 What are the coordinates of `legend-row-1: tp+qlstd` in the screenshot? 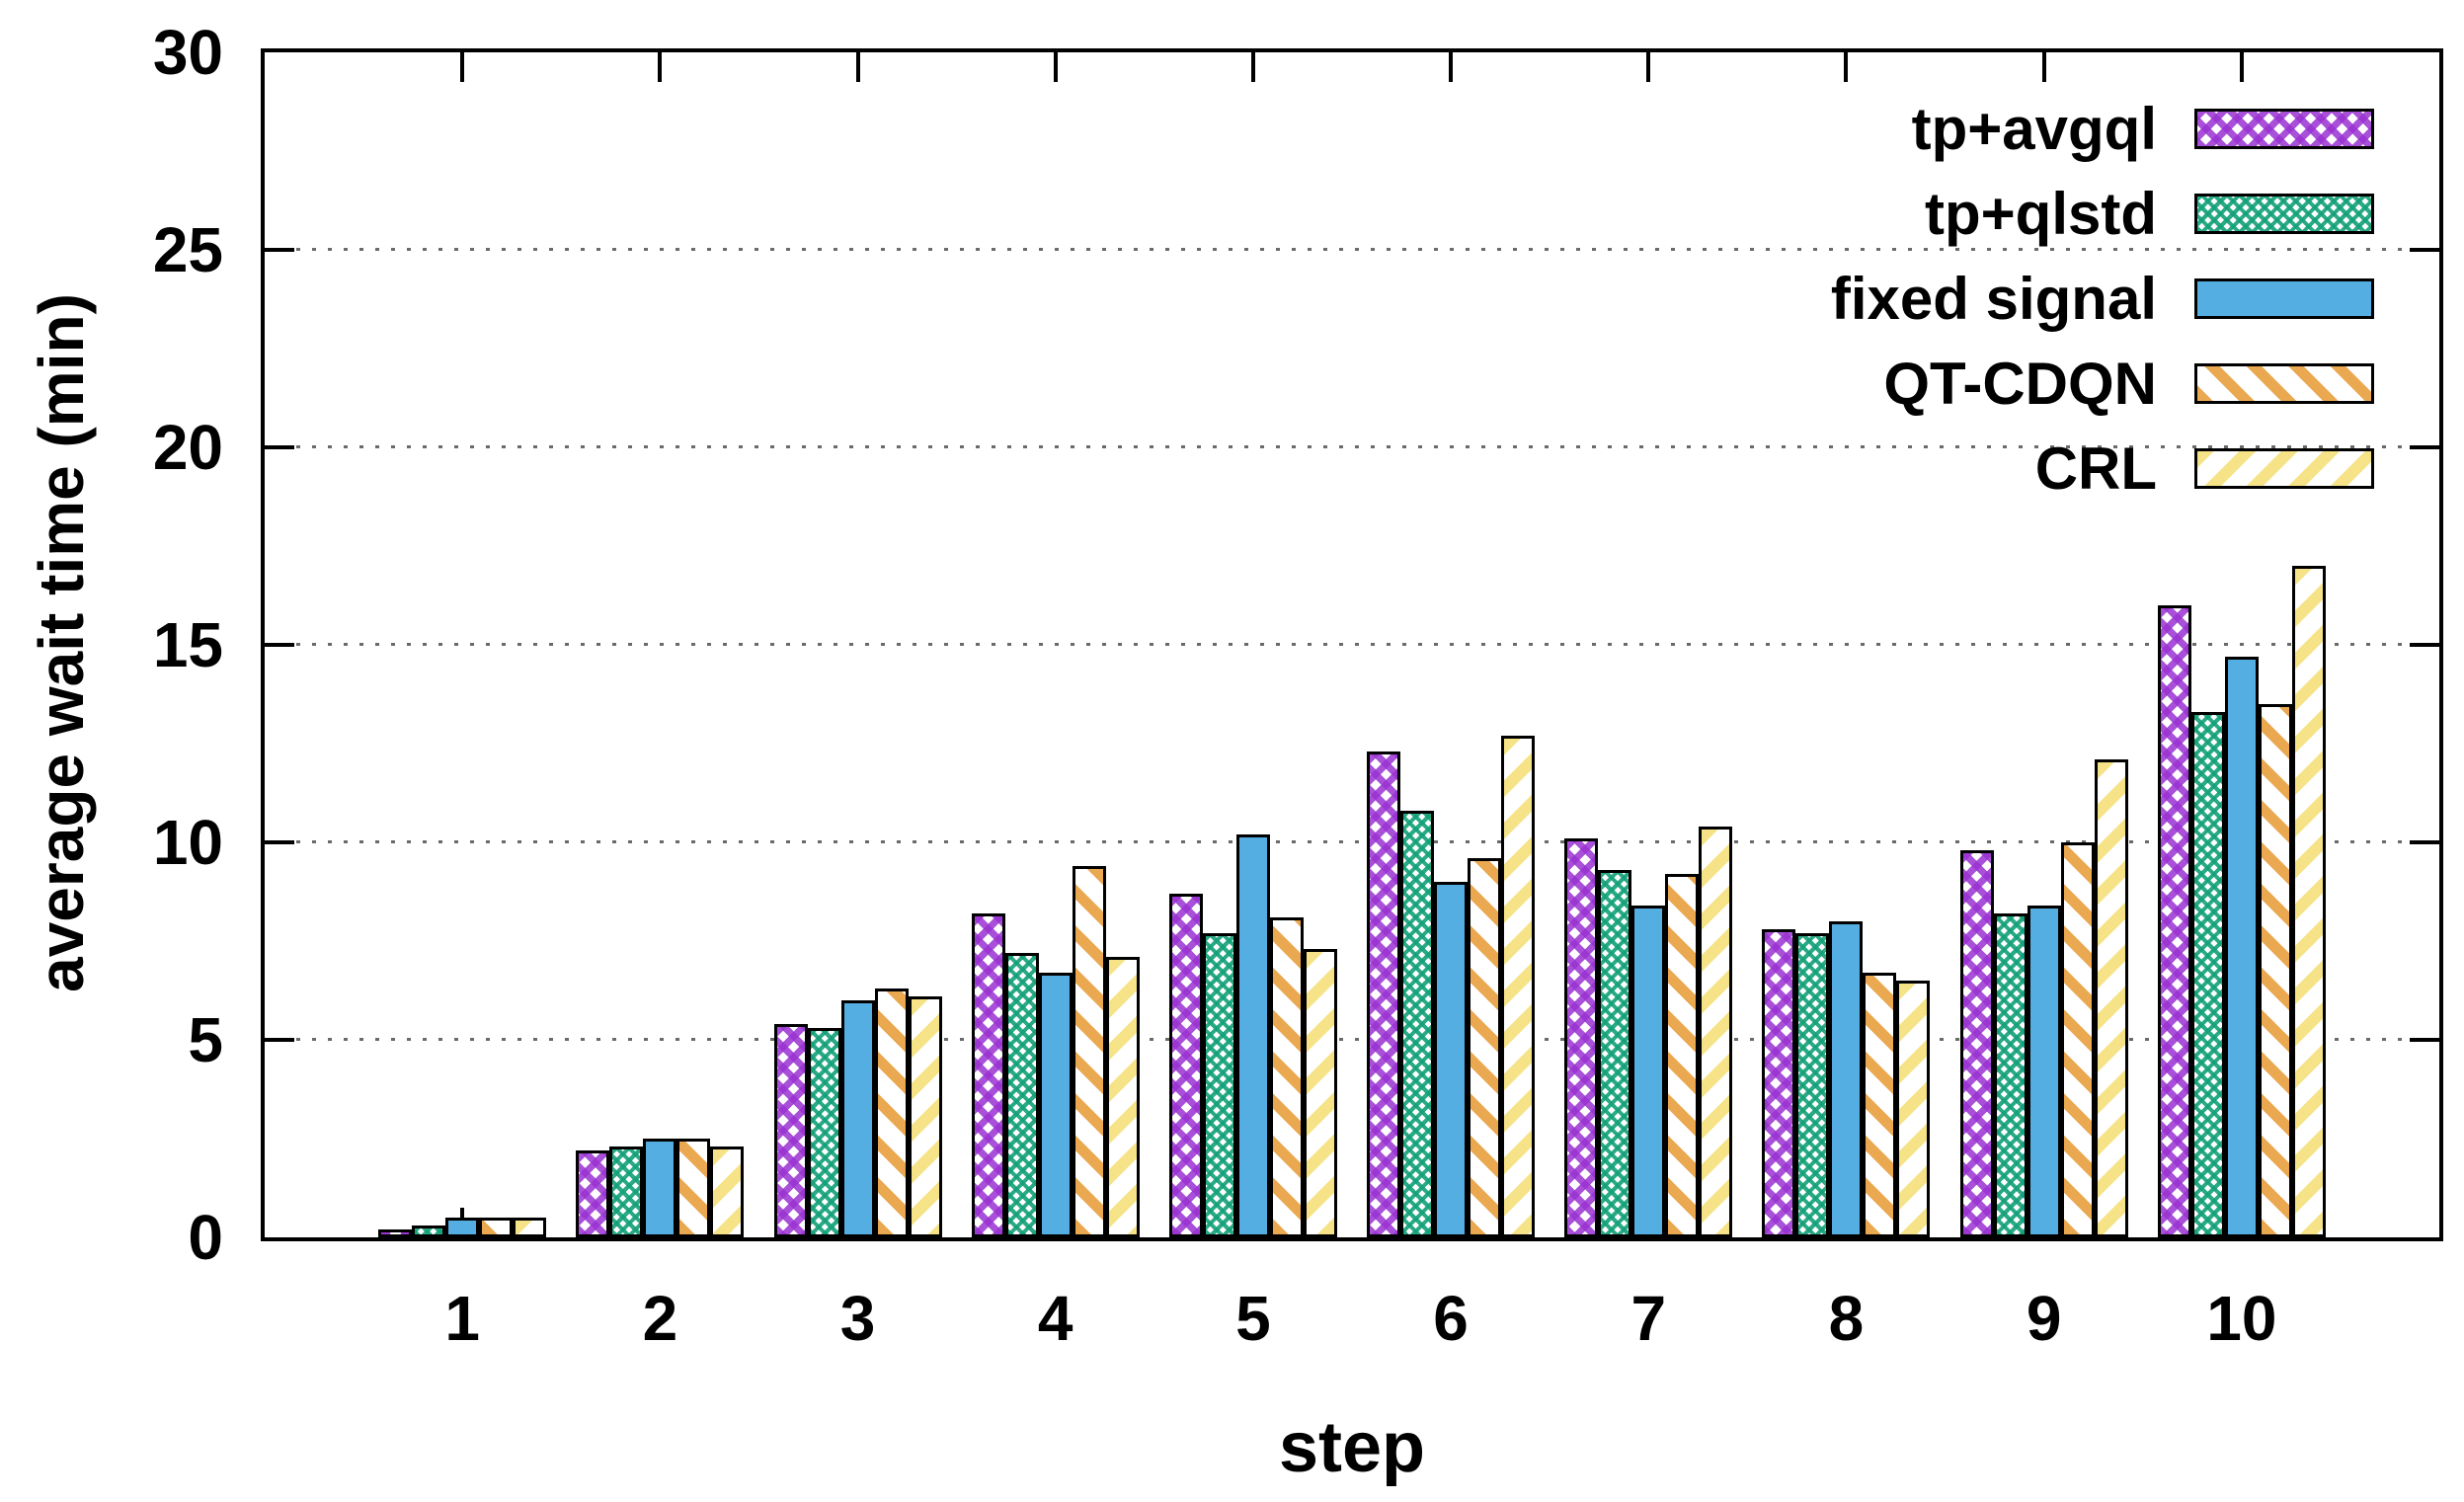 It's located at (2102, 213).